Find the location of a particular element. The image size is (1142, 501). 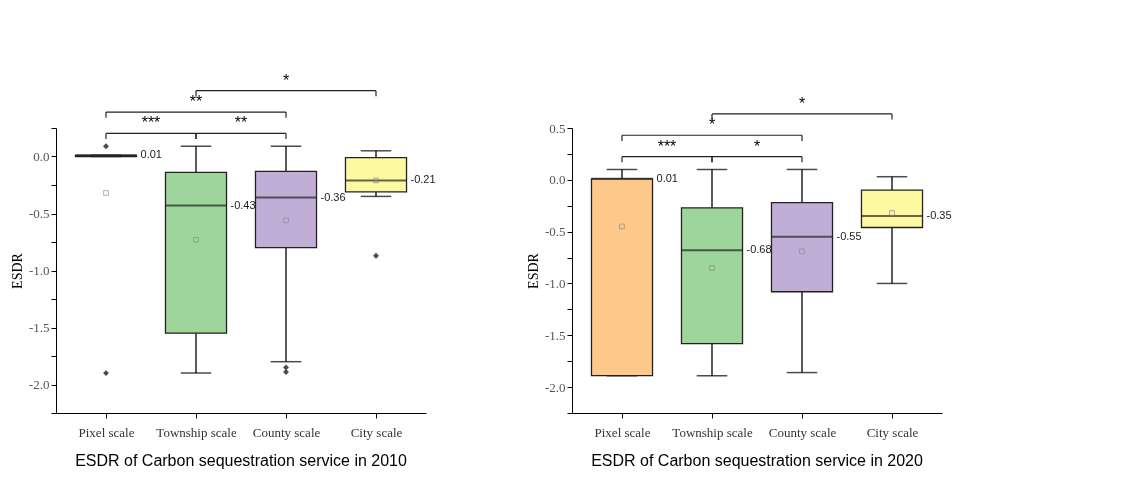

text: ESDR of Carbon sequestration service in 2020 is located at coordinates (757, 460).